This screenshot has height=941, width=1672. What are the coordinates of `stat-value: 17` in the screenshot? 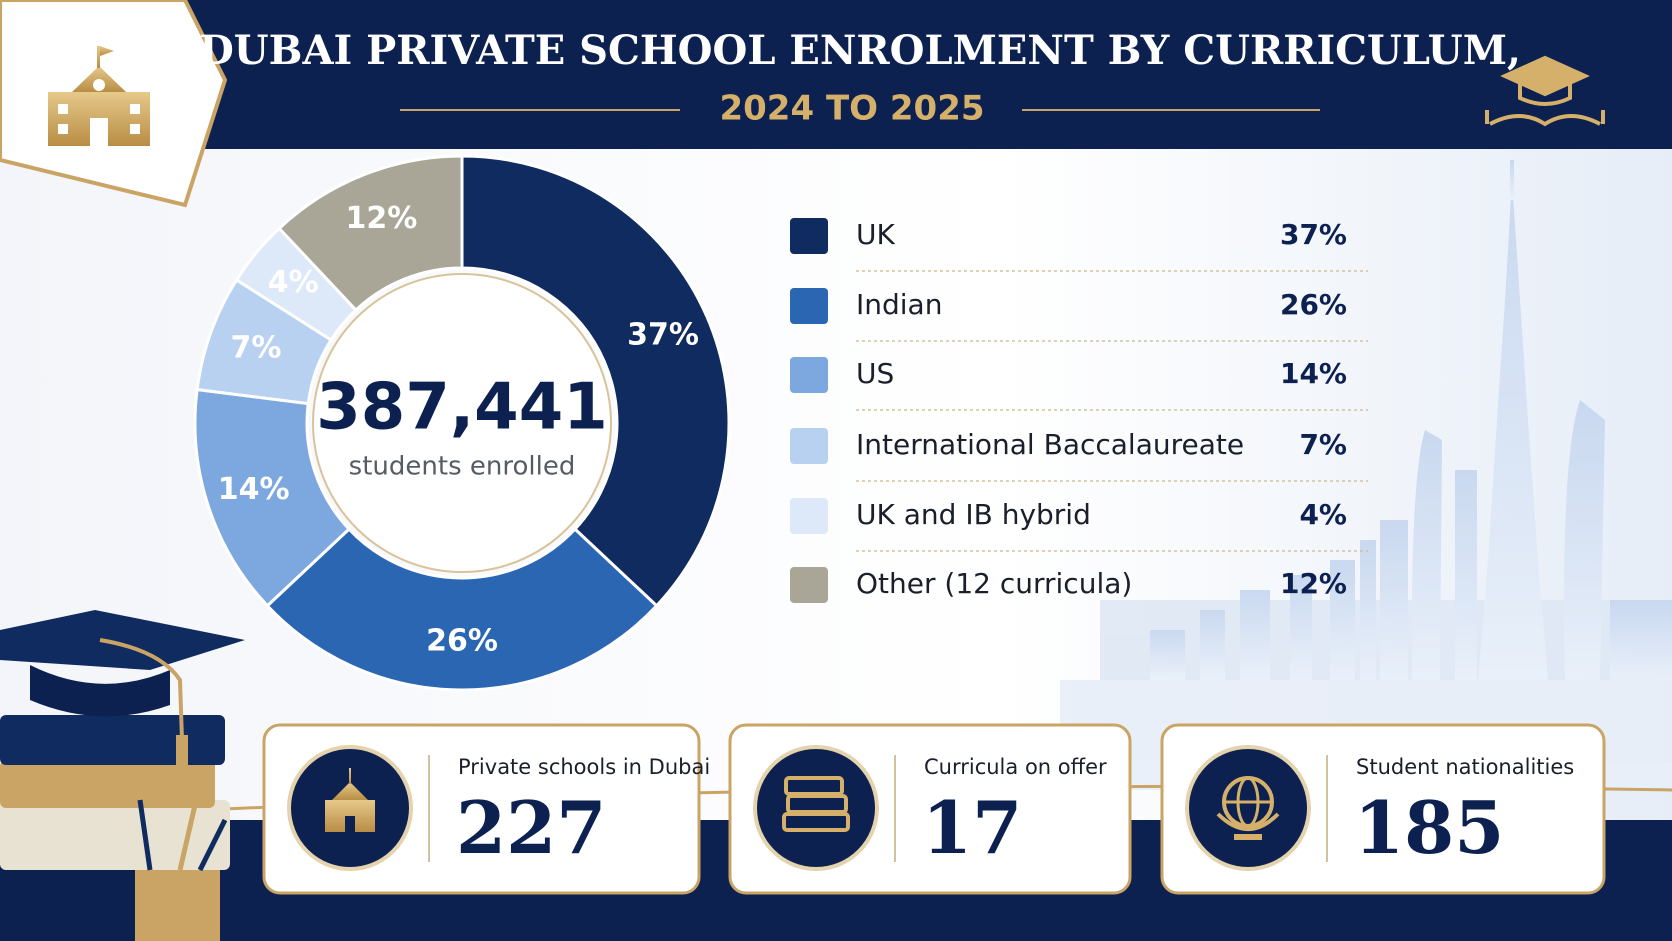 It's located at (972, 827).